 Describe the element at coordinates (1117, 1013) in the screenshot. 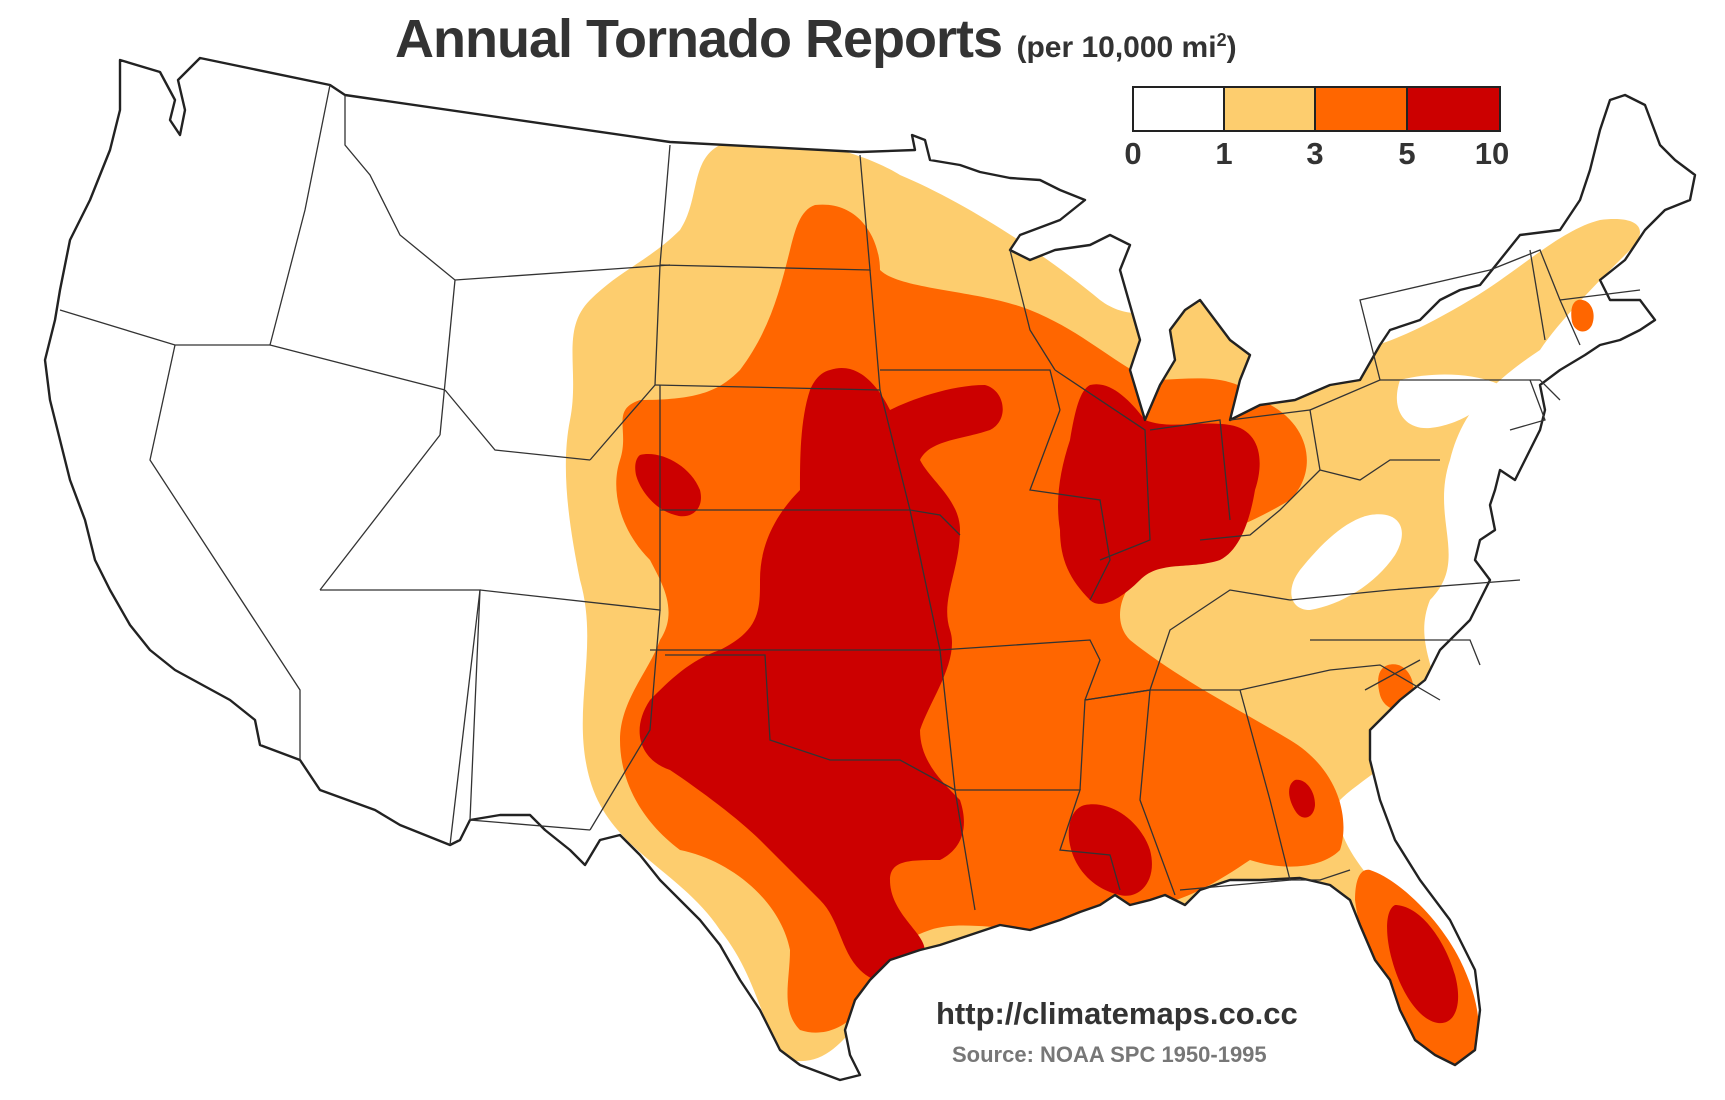

I see `credit-url: http://climatemaps.co.cc` at that location.